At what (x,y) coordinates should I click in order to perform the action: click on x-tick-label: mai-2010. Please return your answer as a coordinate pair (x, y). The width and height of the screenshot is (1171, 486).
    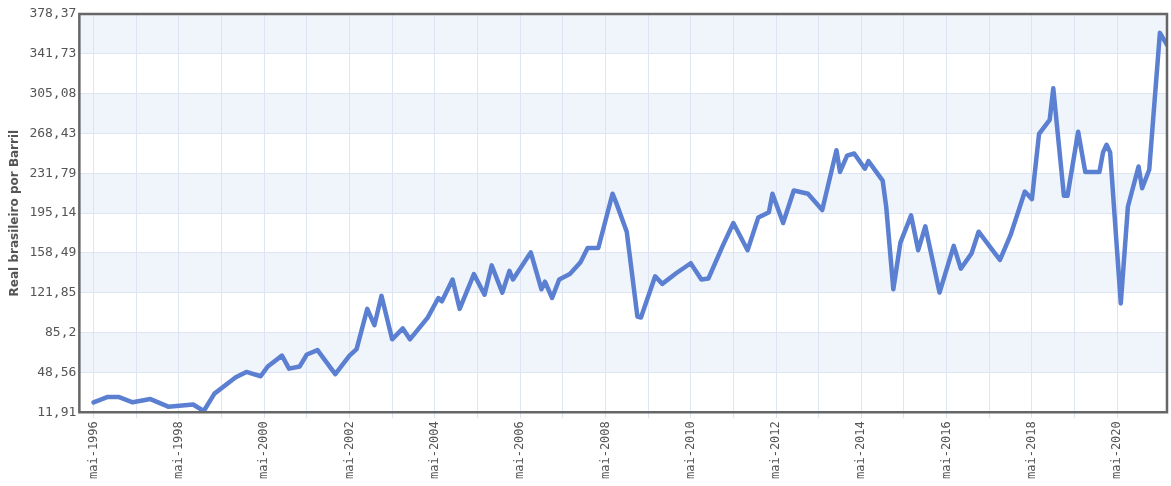
    Looking at the image, I should click on (689, 450).